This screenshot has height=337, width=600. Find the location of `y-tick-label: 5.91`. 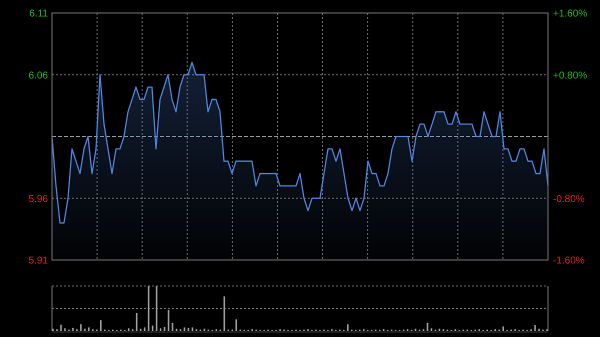

y-tick-label: 5.91 is located at coordinates (38, 261).